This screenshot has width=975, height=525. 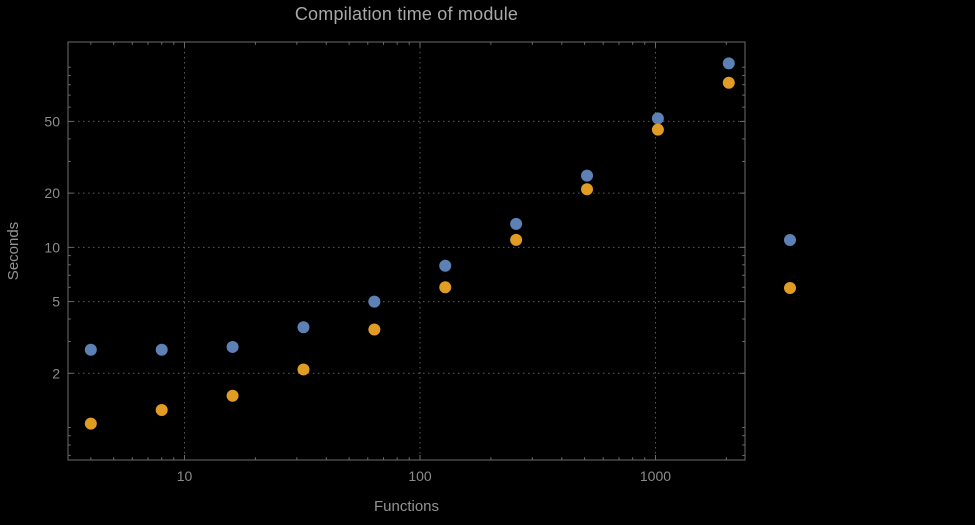 I want to click on x-axis-label: Functions, so click(x=406, y=506).